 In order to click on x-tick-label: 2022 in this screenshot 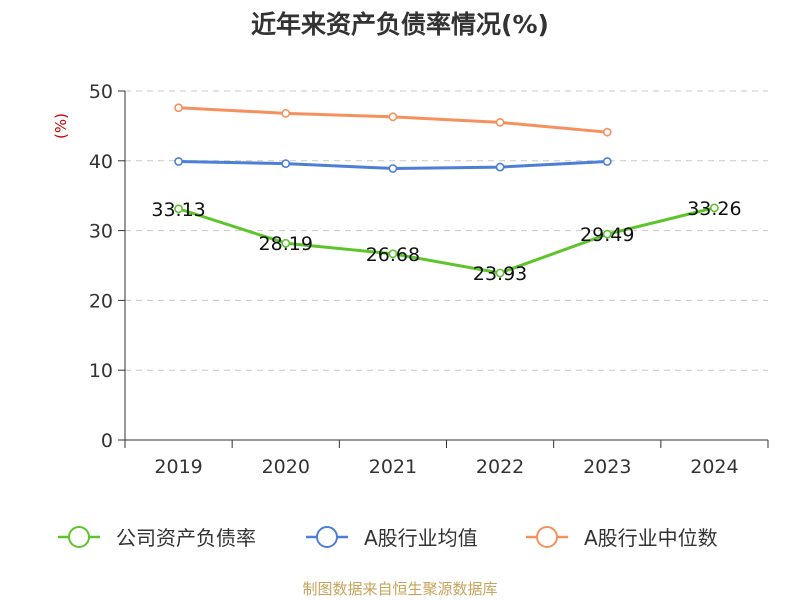, I will do `click(500, 467)`.